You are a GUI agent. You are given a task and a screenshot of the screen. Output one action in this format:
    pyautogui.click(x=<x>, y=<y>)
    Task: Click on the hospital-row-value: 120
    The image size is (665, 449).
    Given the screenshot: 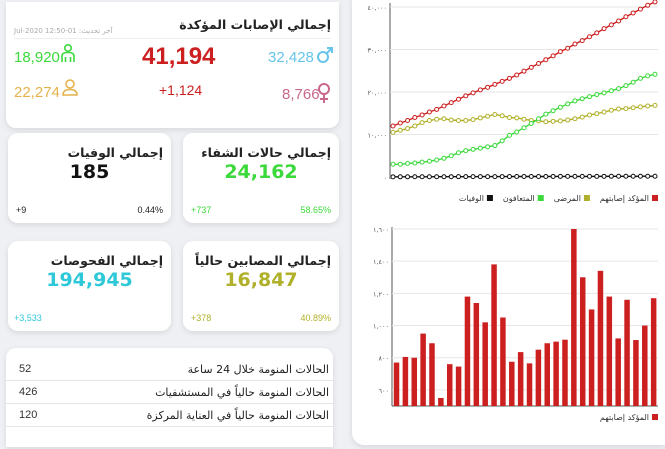 What is the action you would take?
    pyautogui.click(x=28, y=415)
    